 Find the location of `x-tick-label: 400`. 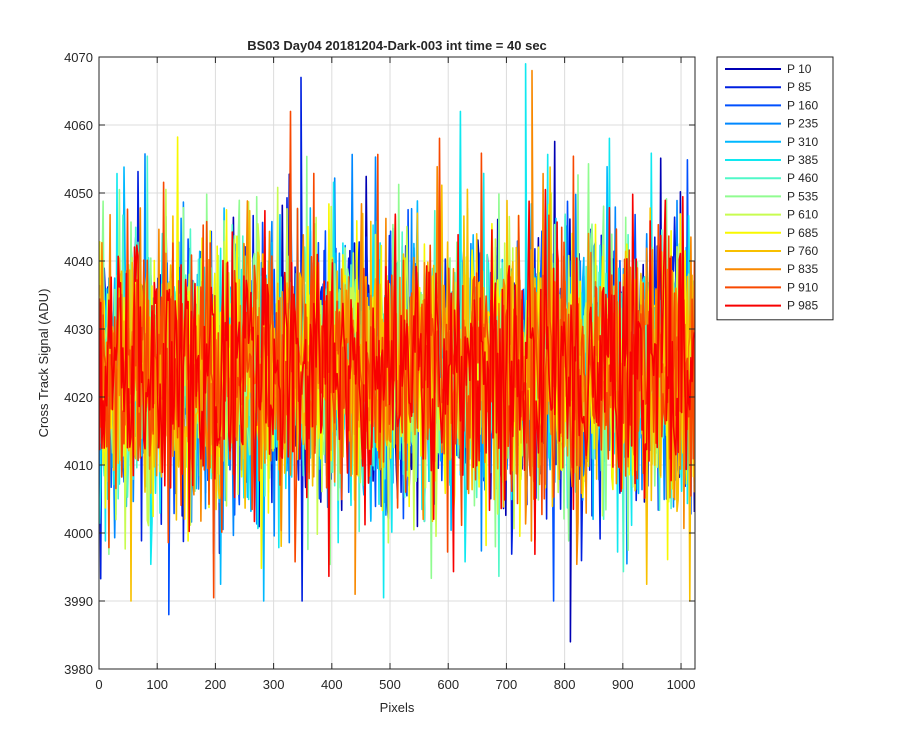

x-tick-label: 400 is located at coordinates (332, 684).